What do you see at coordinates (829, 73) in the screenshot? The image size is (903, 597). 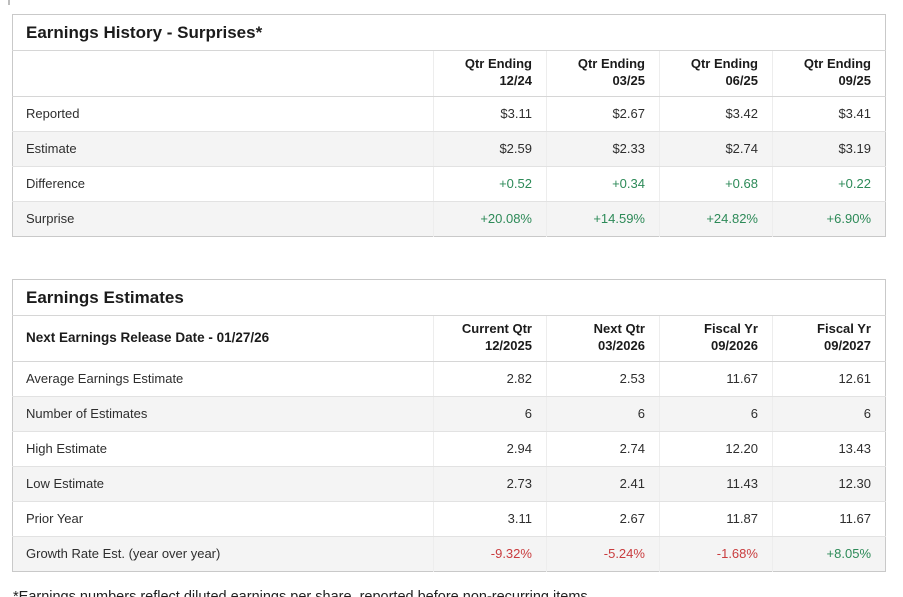 I see `column-header-qtr-0925: Qtr Ending 09/25` at bounding box center [829, 73].